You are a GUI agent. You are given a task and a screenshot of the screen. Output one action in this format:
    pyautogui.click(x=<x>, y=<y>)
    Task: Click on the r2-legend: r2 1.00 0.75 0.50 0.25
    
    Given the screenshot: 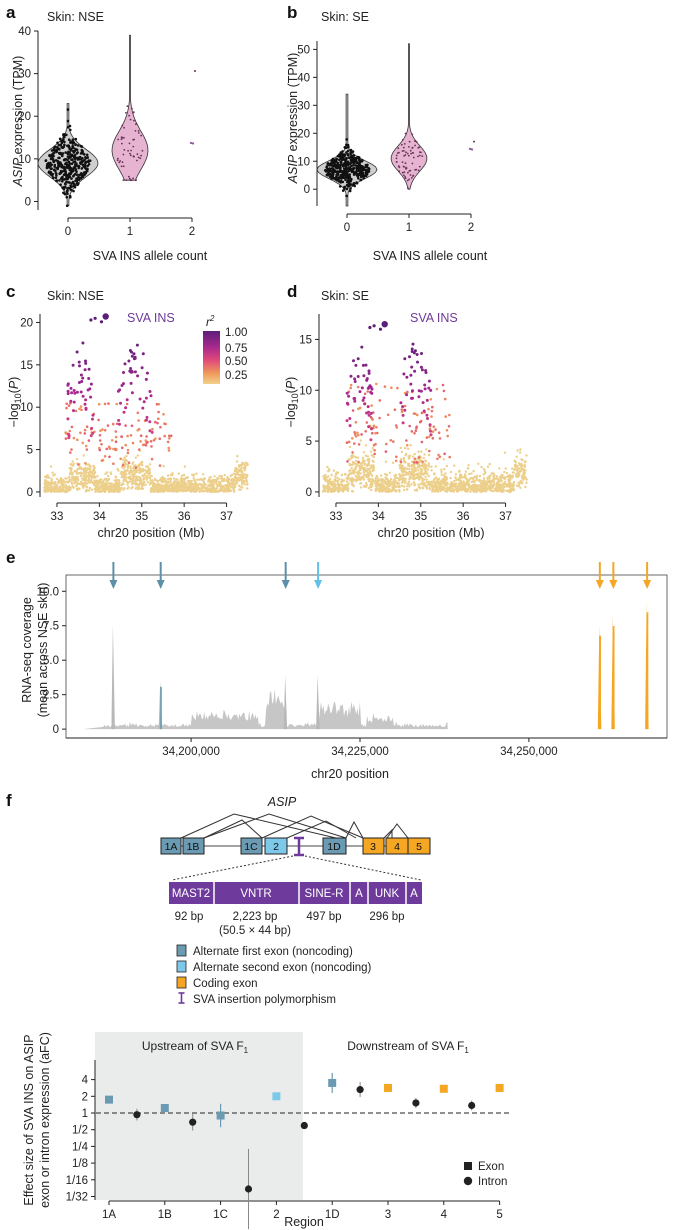 What is the action you would take?
    pyautogui.click(x=225, y=349)
    